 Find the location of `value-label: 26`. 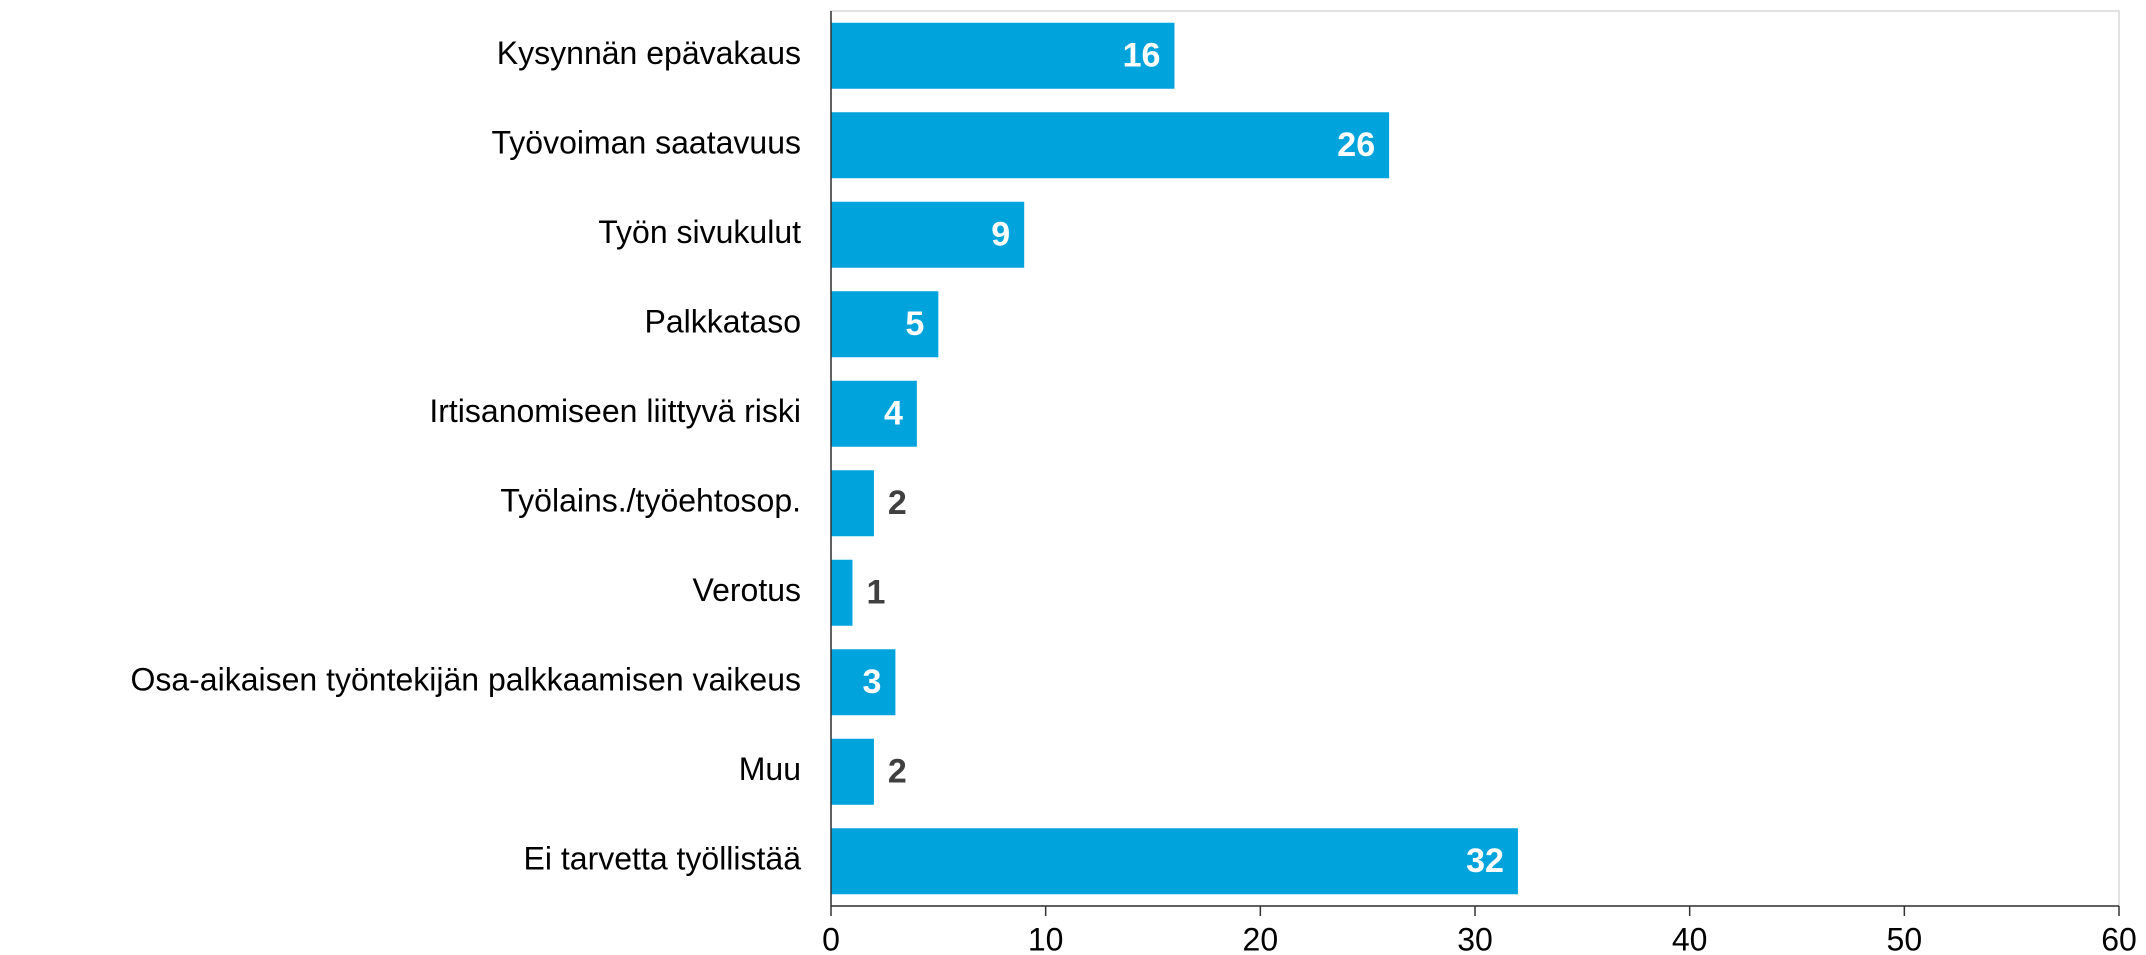

value-label: 26 is located at coordinates (1356, 145).